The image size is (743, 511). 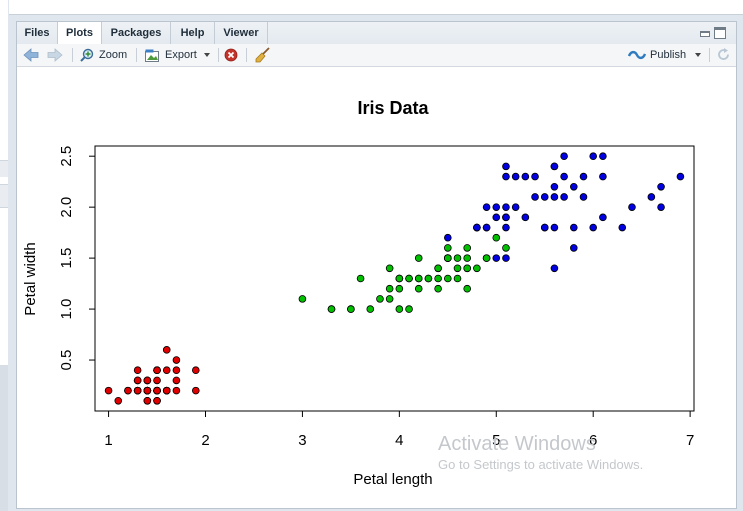 I want to click on x-axis-label: Petal length, so click(x=392, y=479).